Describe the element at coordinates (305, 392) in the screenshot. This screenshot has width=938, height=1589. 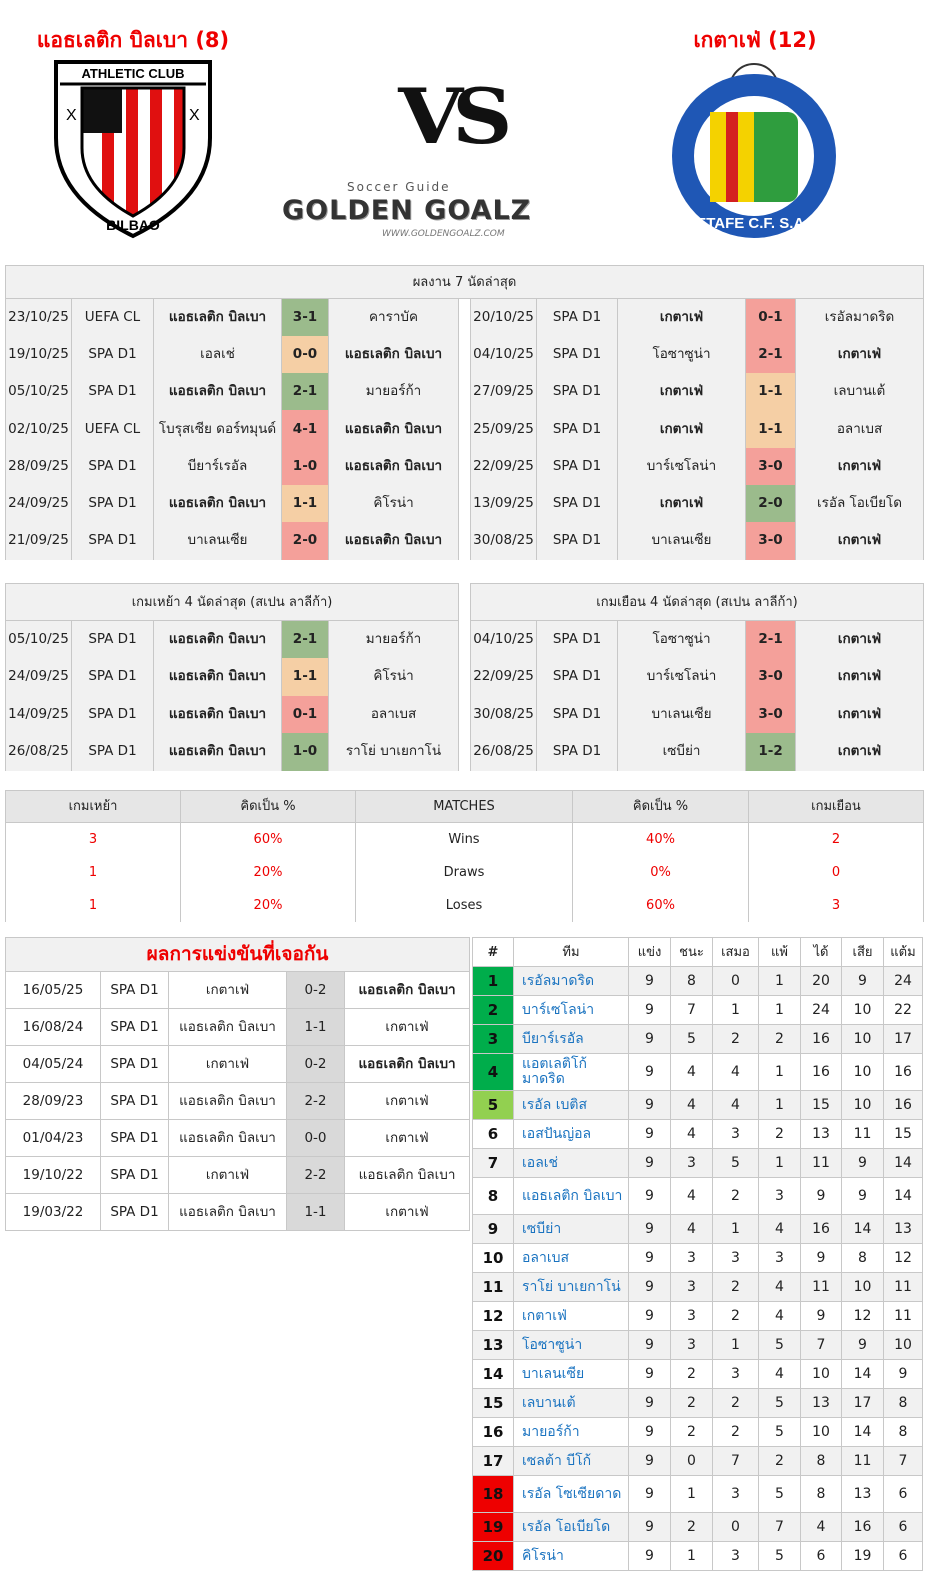
I see `match-score: 2-1` at that location.